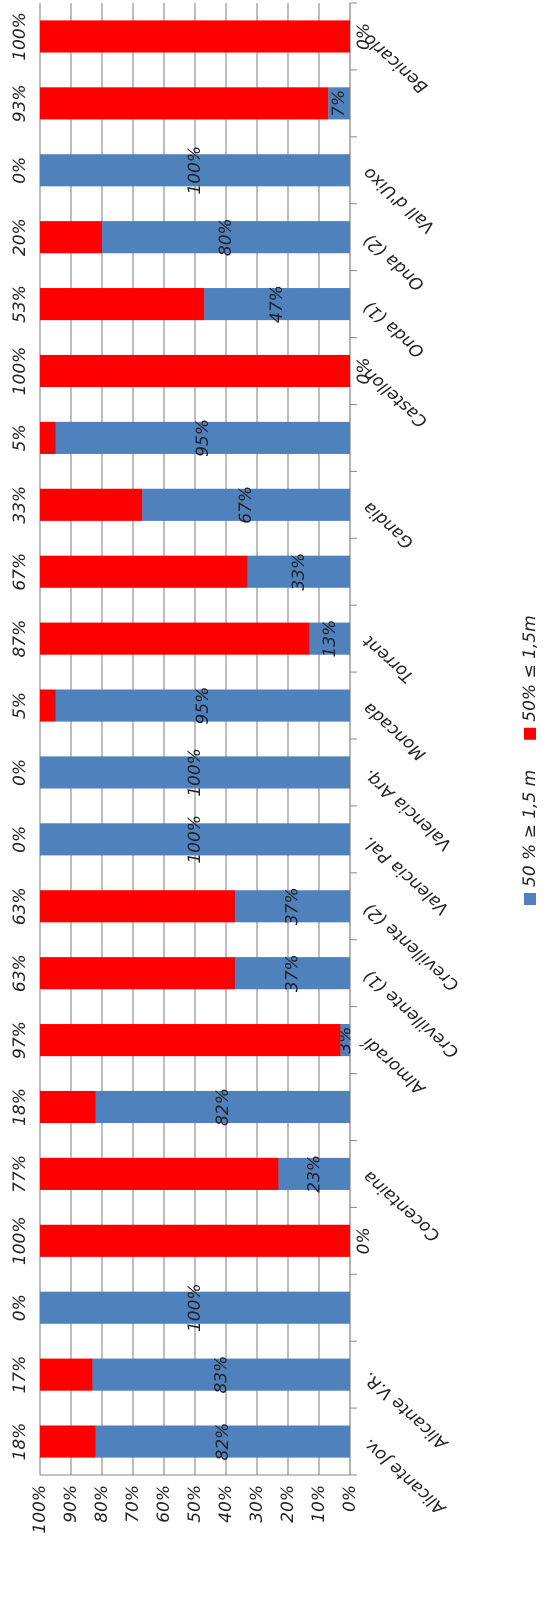  Describe the element at coordinates (394, 1065) in the screenshot. I see `x-tick-label: Almoradí` at that location.